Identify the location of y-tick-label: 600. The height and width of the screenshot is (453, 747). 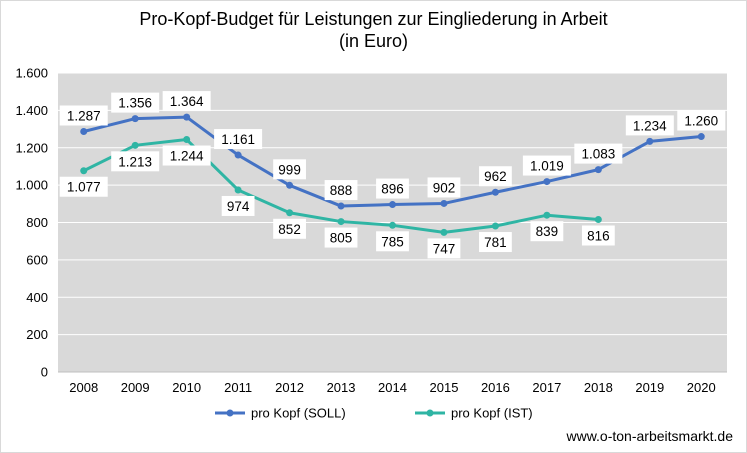
(37, 259).